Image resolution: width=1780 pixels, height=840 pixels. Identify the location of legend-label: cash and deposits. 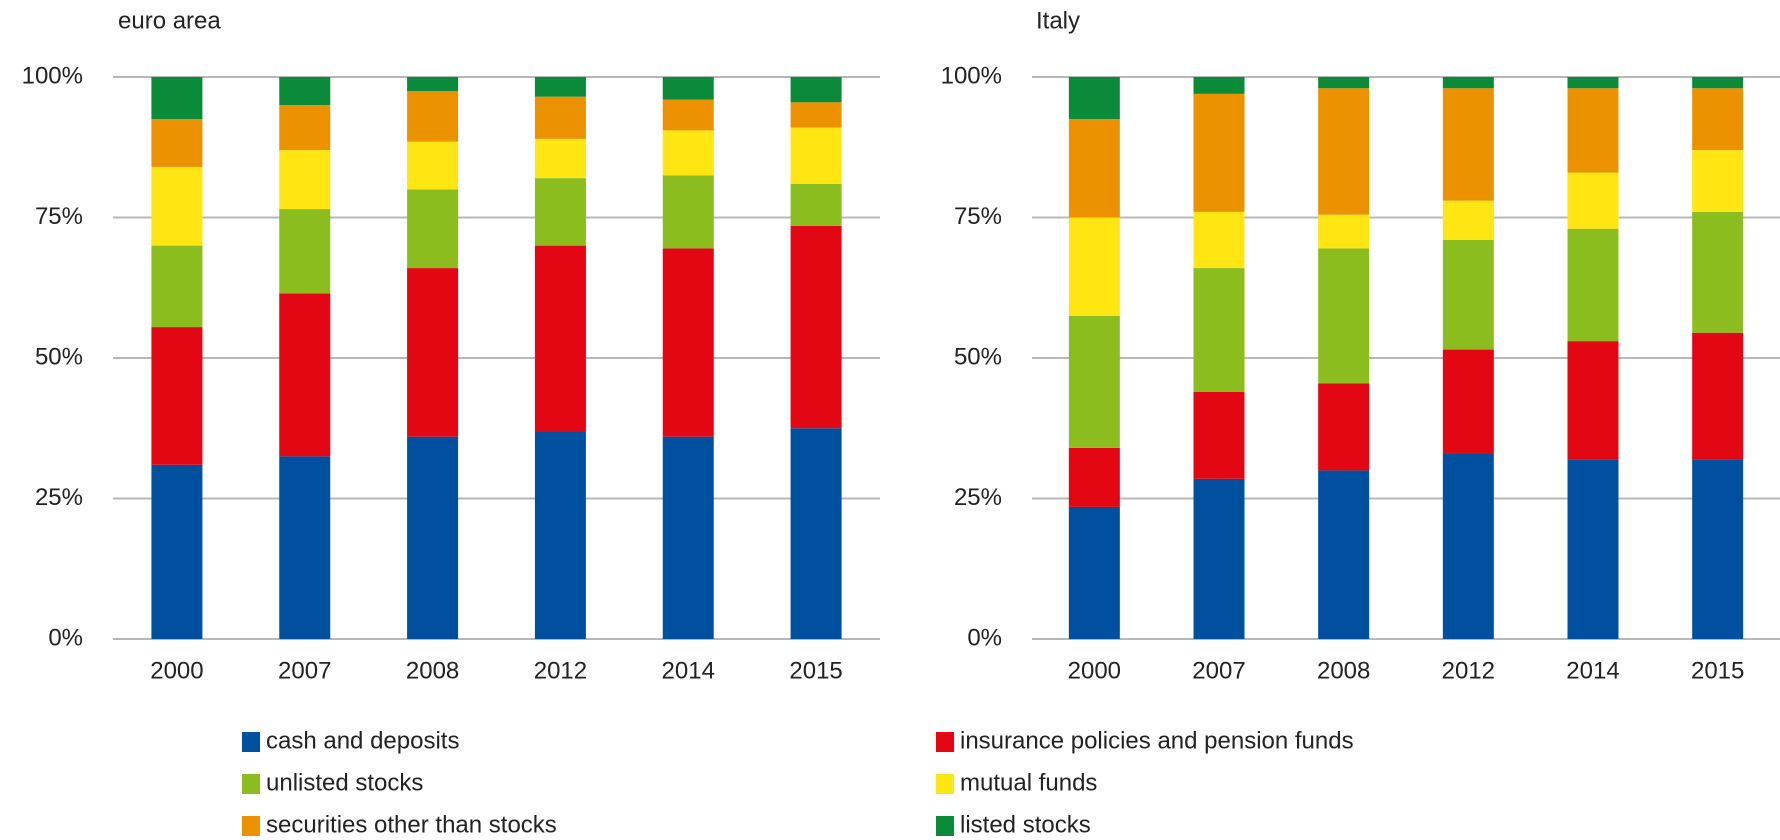
(362, 740).